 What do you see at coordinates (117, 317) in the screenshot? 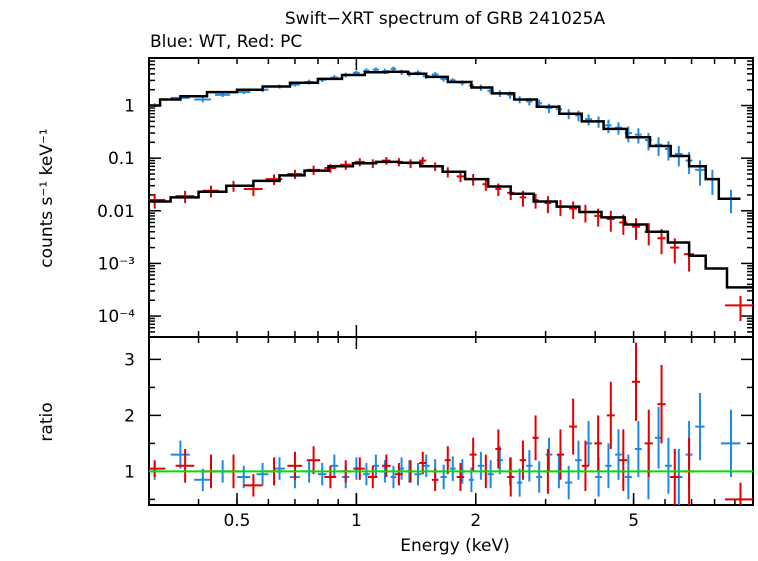
I see `spectrum-y-tick-label: 10⁻⁴` at bounding box center [117, 317].